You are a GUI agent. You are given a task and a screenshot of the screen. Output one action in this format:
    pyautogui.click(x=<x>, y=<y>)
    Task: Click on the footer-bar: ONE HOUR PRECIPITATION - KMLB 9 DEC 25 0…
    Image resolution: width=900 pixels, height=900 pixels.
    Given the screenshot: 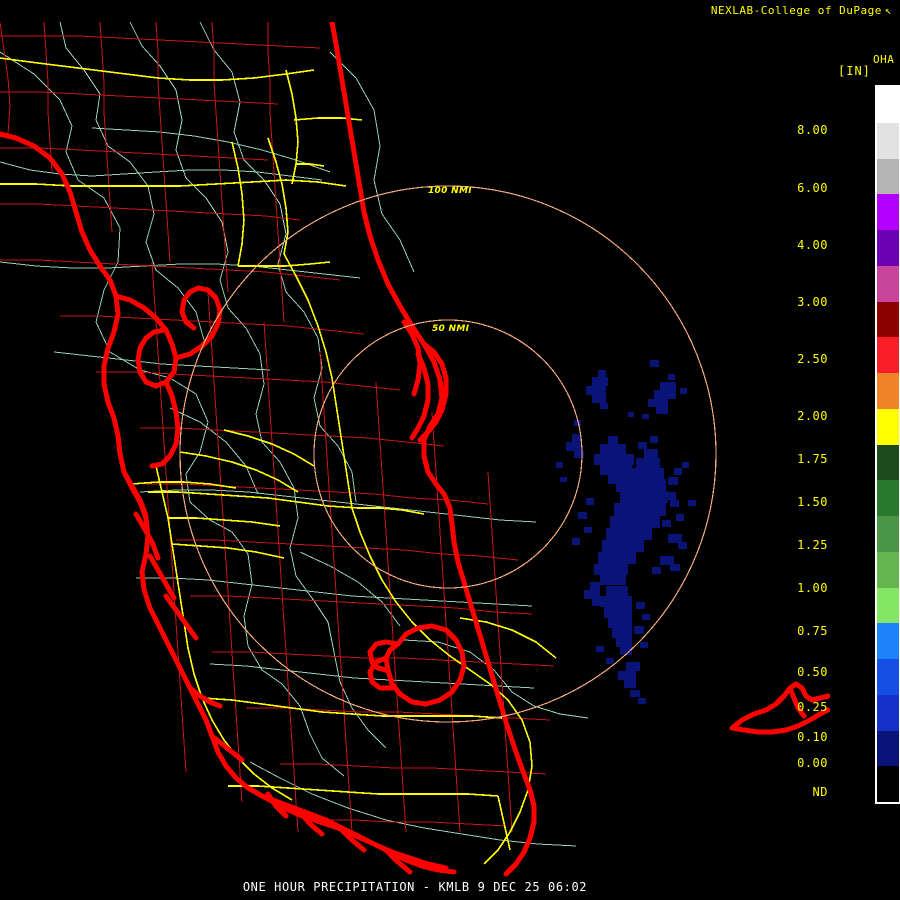 What is the action you would take?
    pyautogui.click(x=450, y=889)
    